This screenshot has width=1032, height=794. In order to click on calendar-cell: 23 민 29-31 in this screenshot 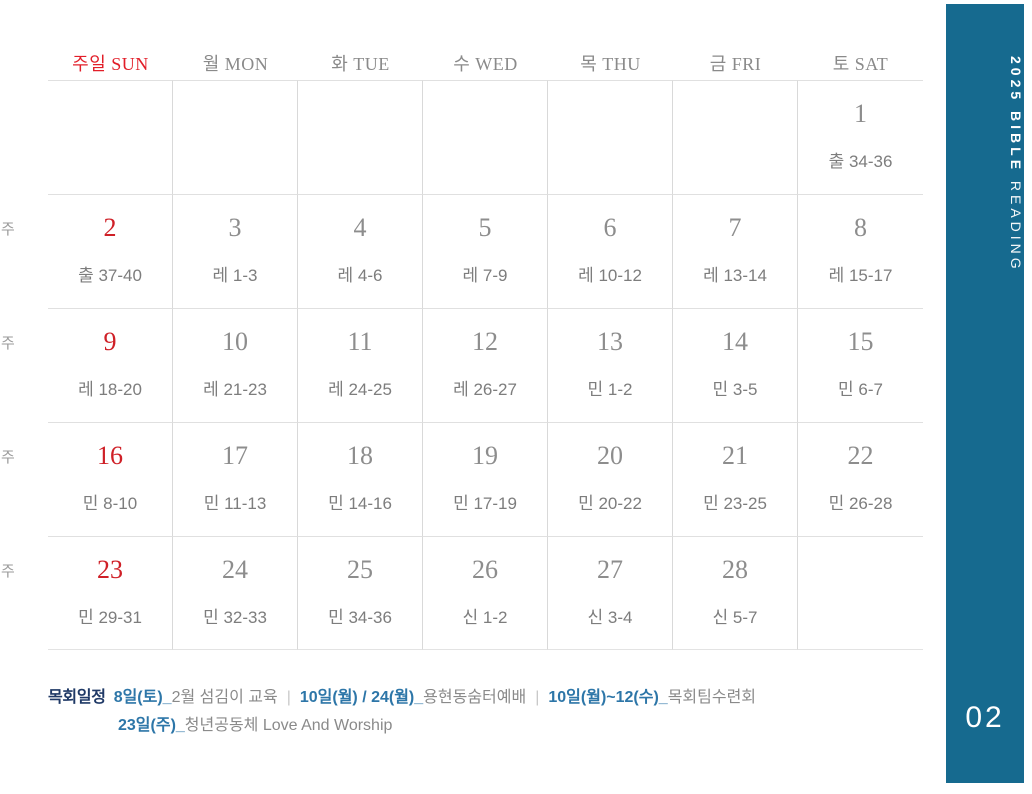, I will do `click(110, 593)`.